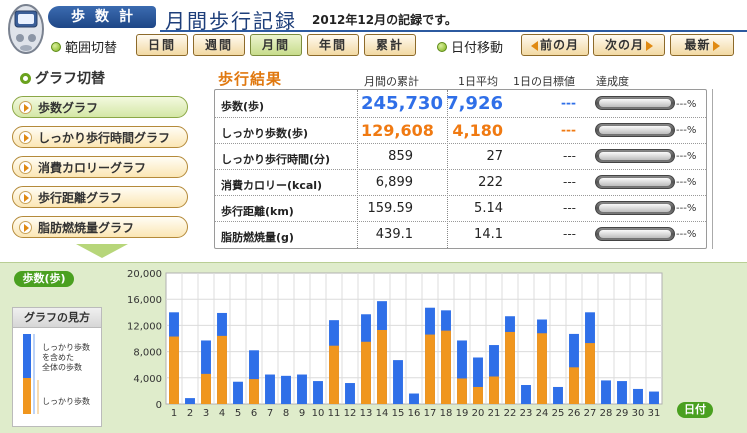 This screenshot has width=747, height=433. Describe the element at coordinates (460, 183) in the screenshot. I see `table-row: 消費カロリー(kcal) 6,899 222 --- ---%` at that location.